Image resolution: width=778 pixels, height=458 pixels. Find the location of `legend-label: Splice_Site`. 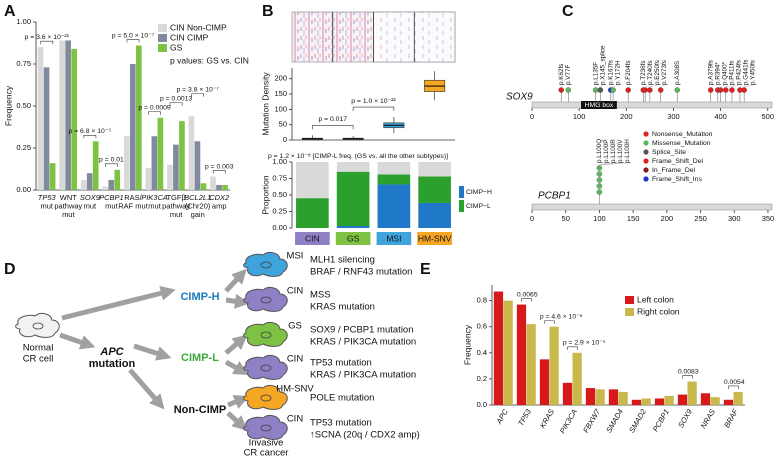

legend-label: Splice_Site is located at coordinates (669, 152).